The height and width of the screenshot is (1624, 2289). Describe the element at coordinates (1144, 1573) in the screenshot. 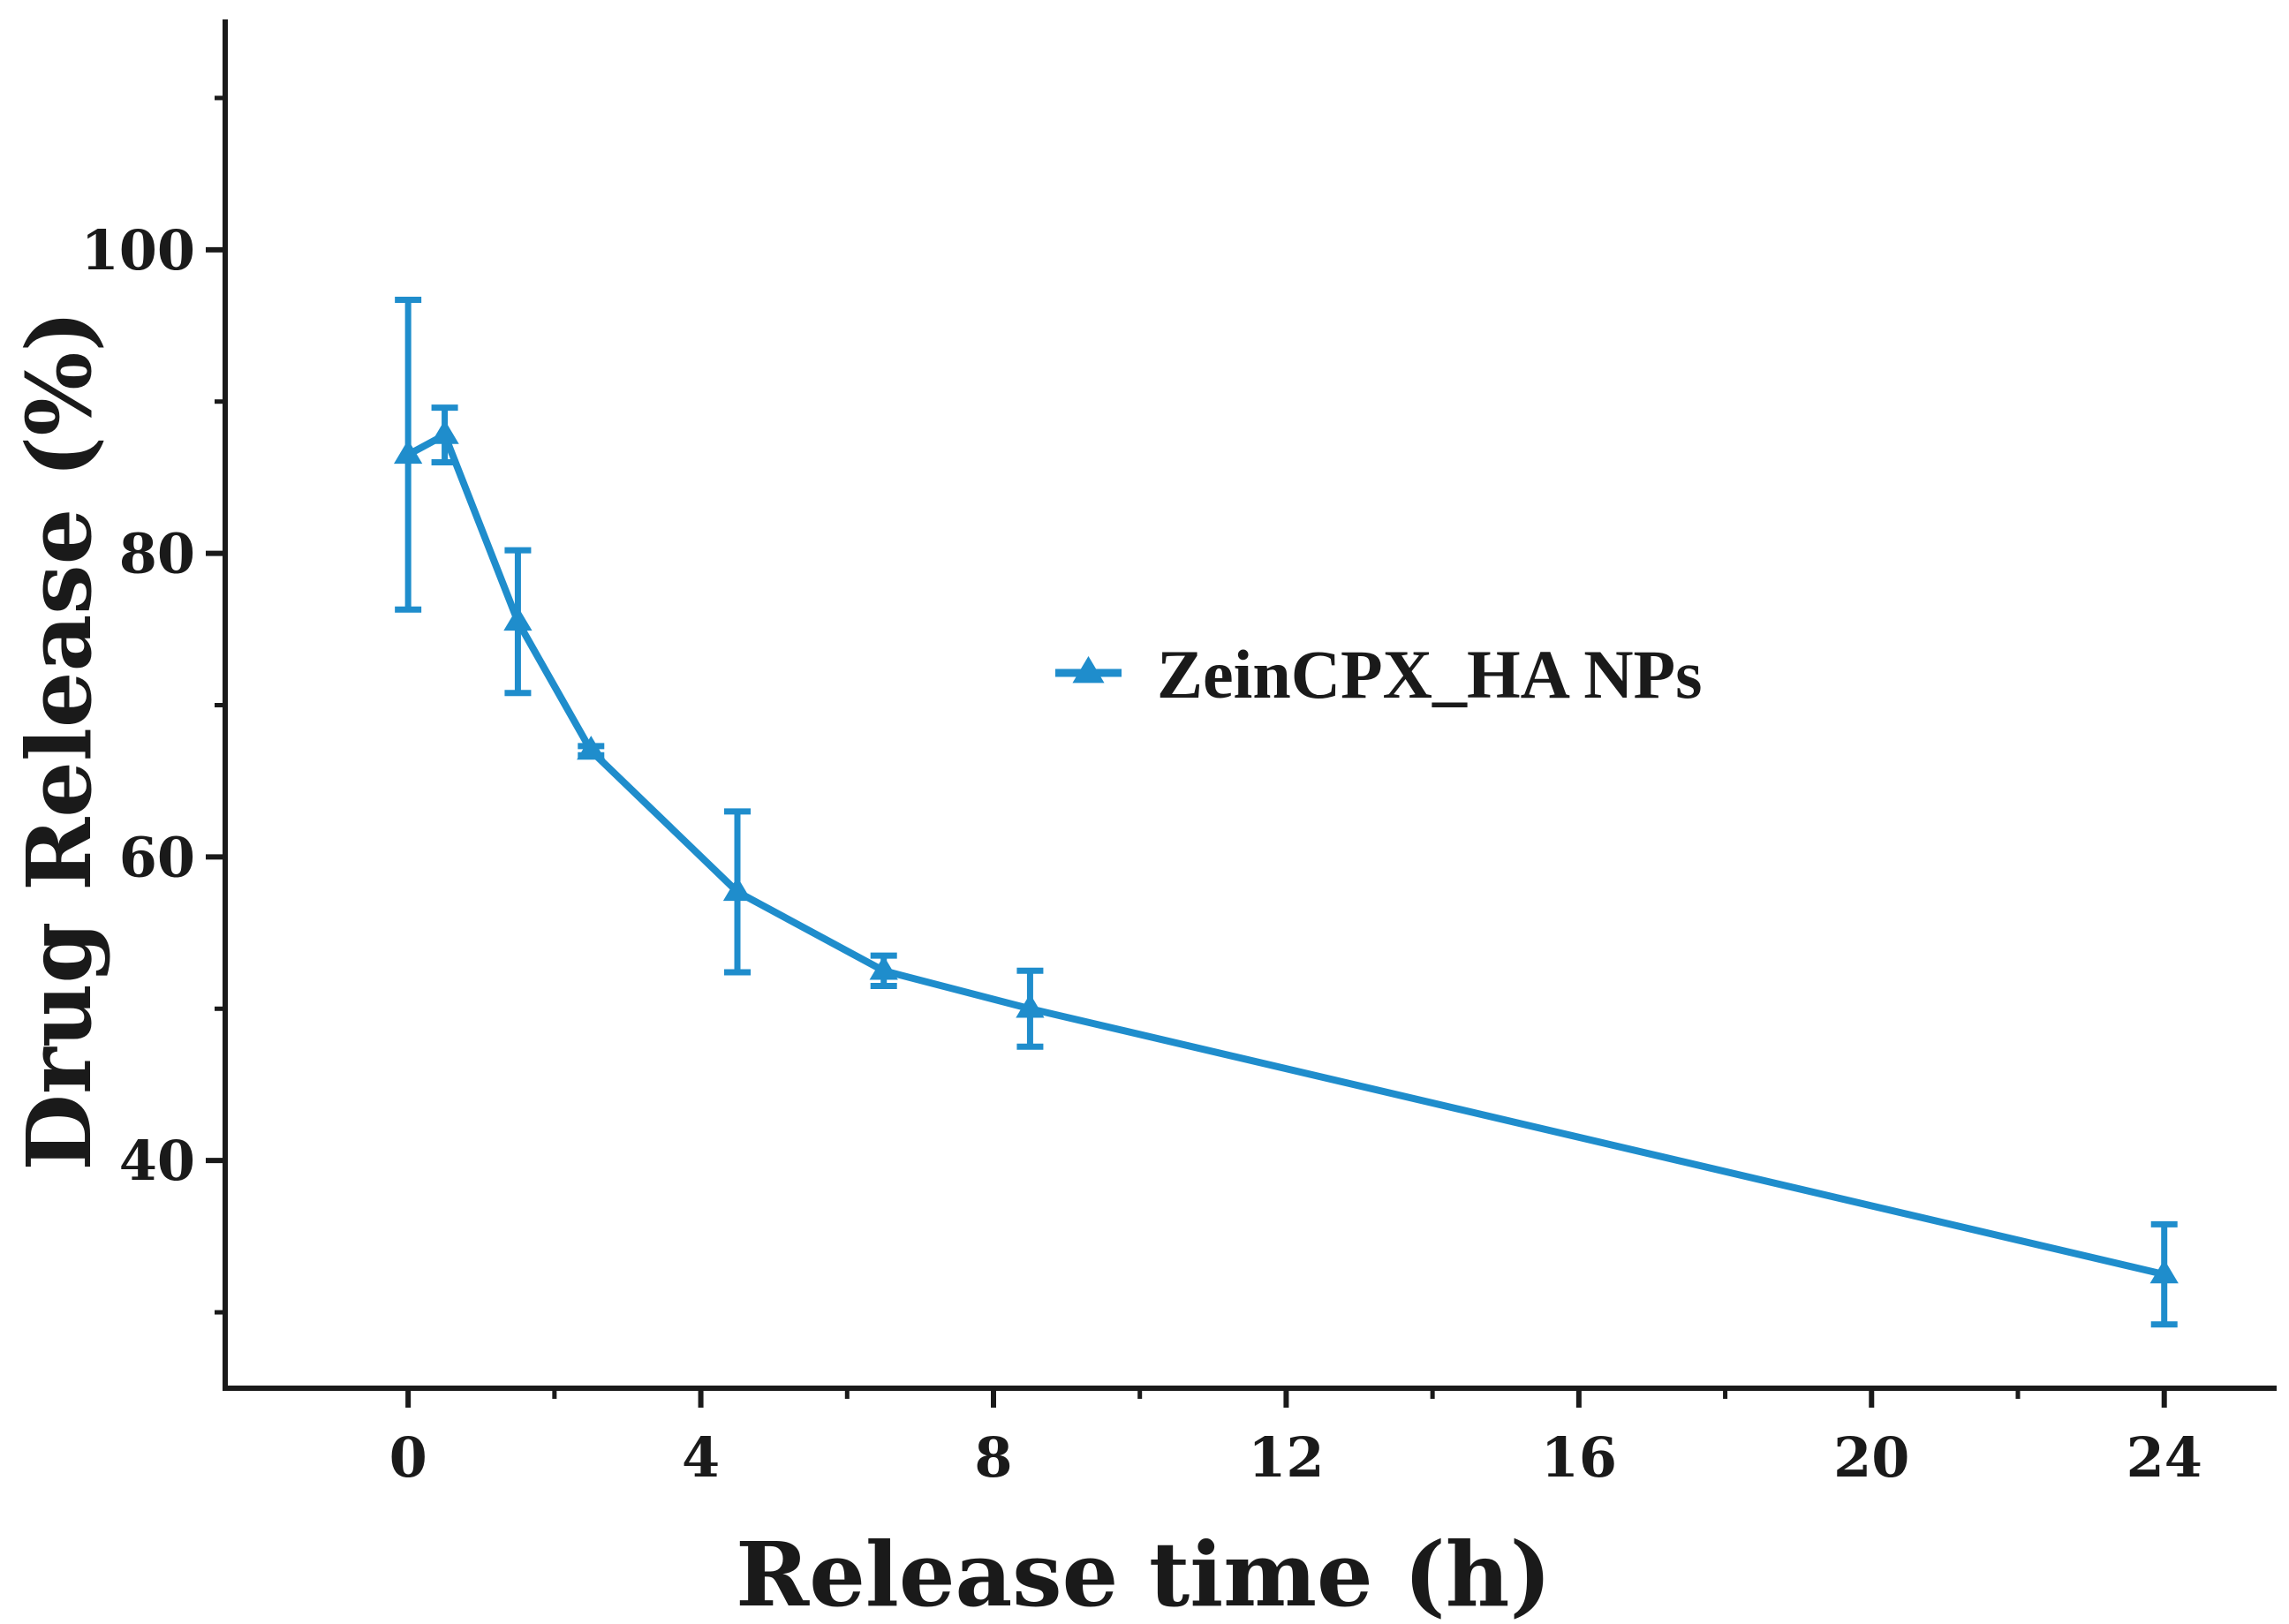

I see `x-axis-title: Release time (h)` at that location.